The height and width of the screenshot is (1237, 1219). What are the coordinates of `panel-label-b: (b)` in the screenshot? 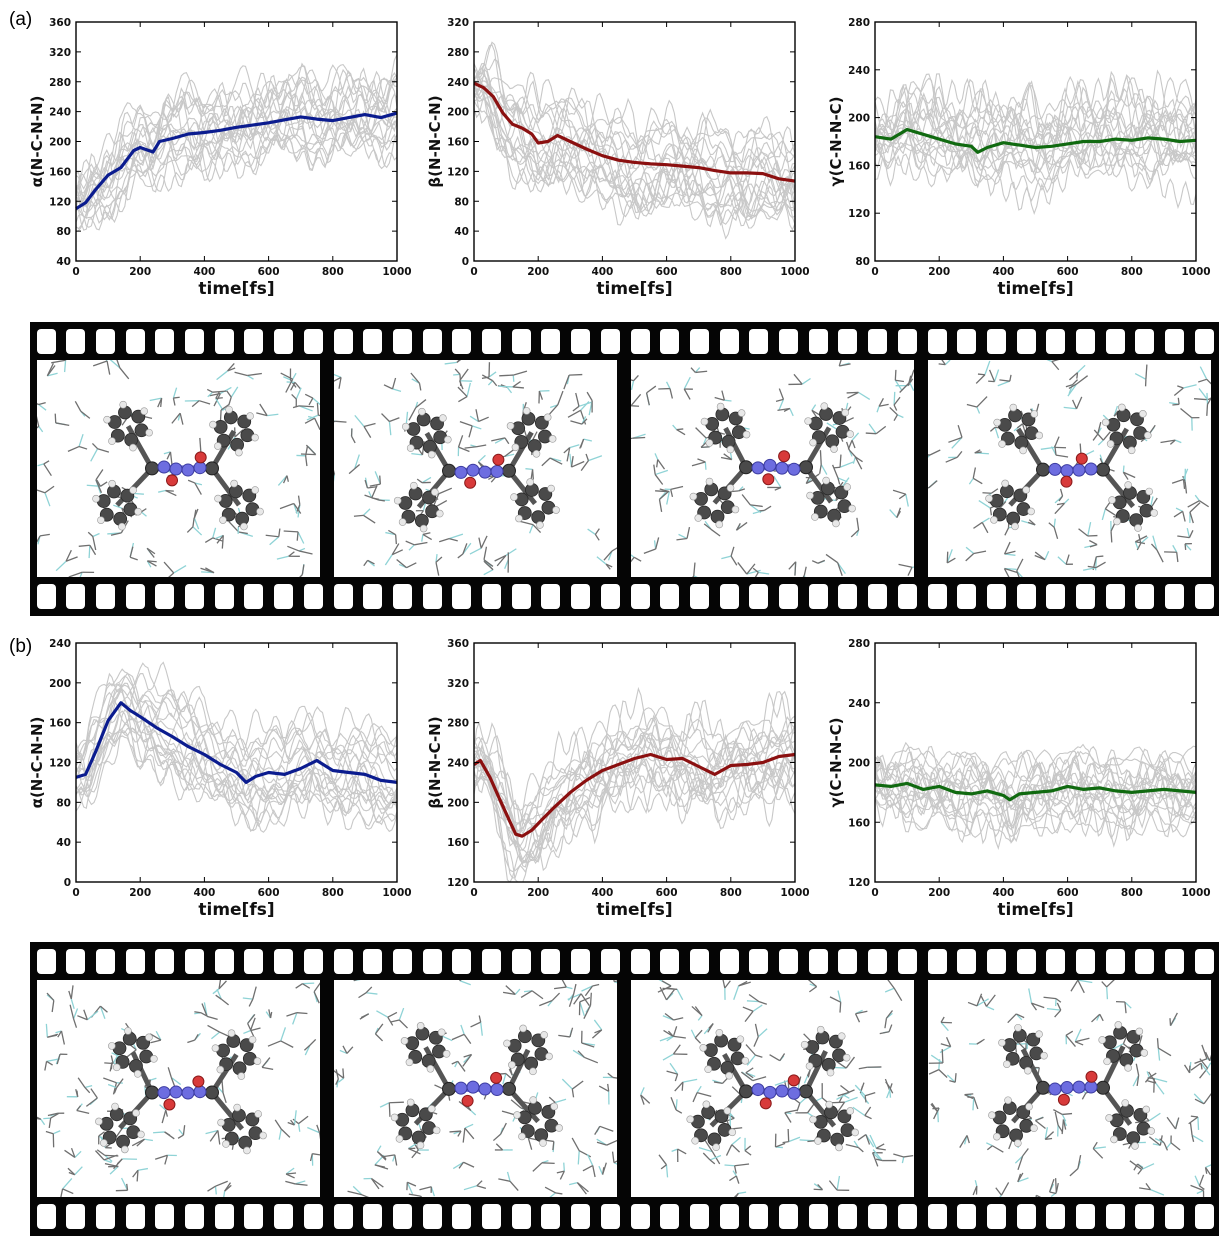 It's located at (21, 646).